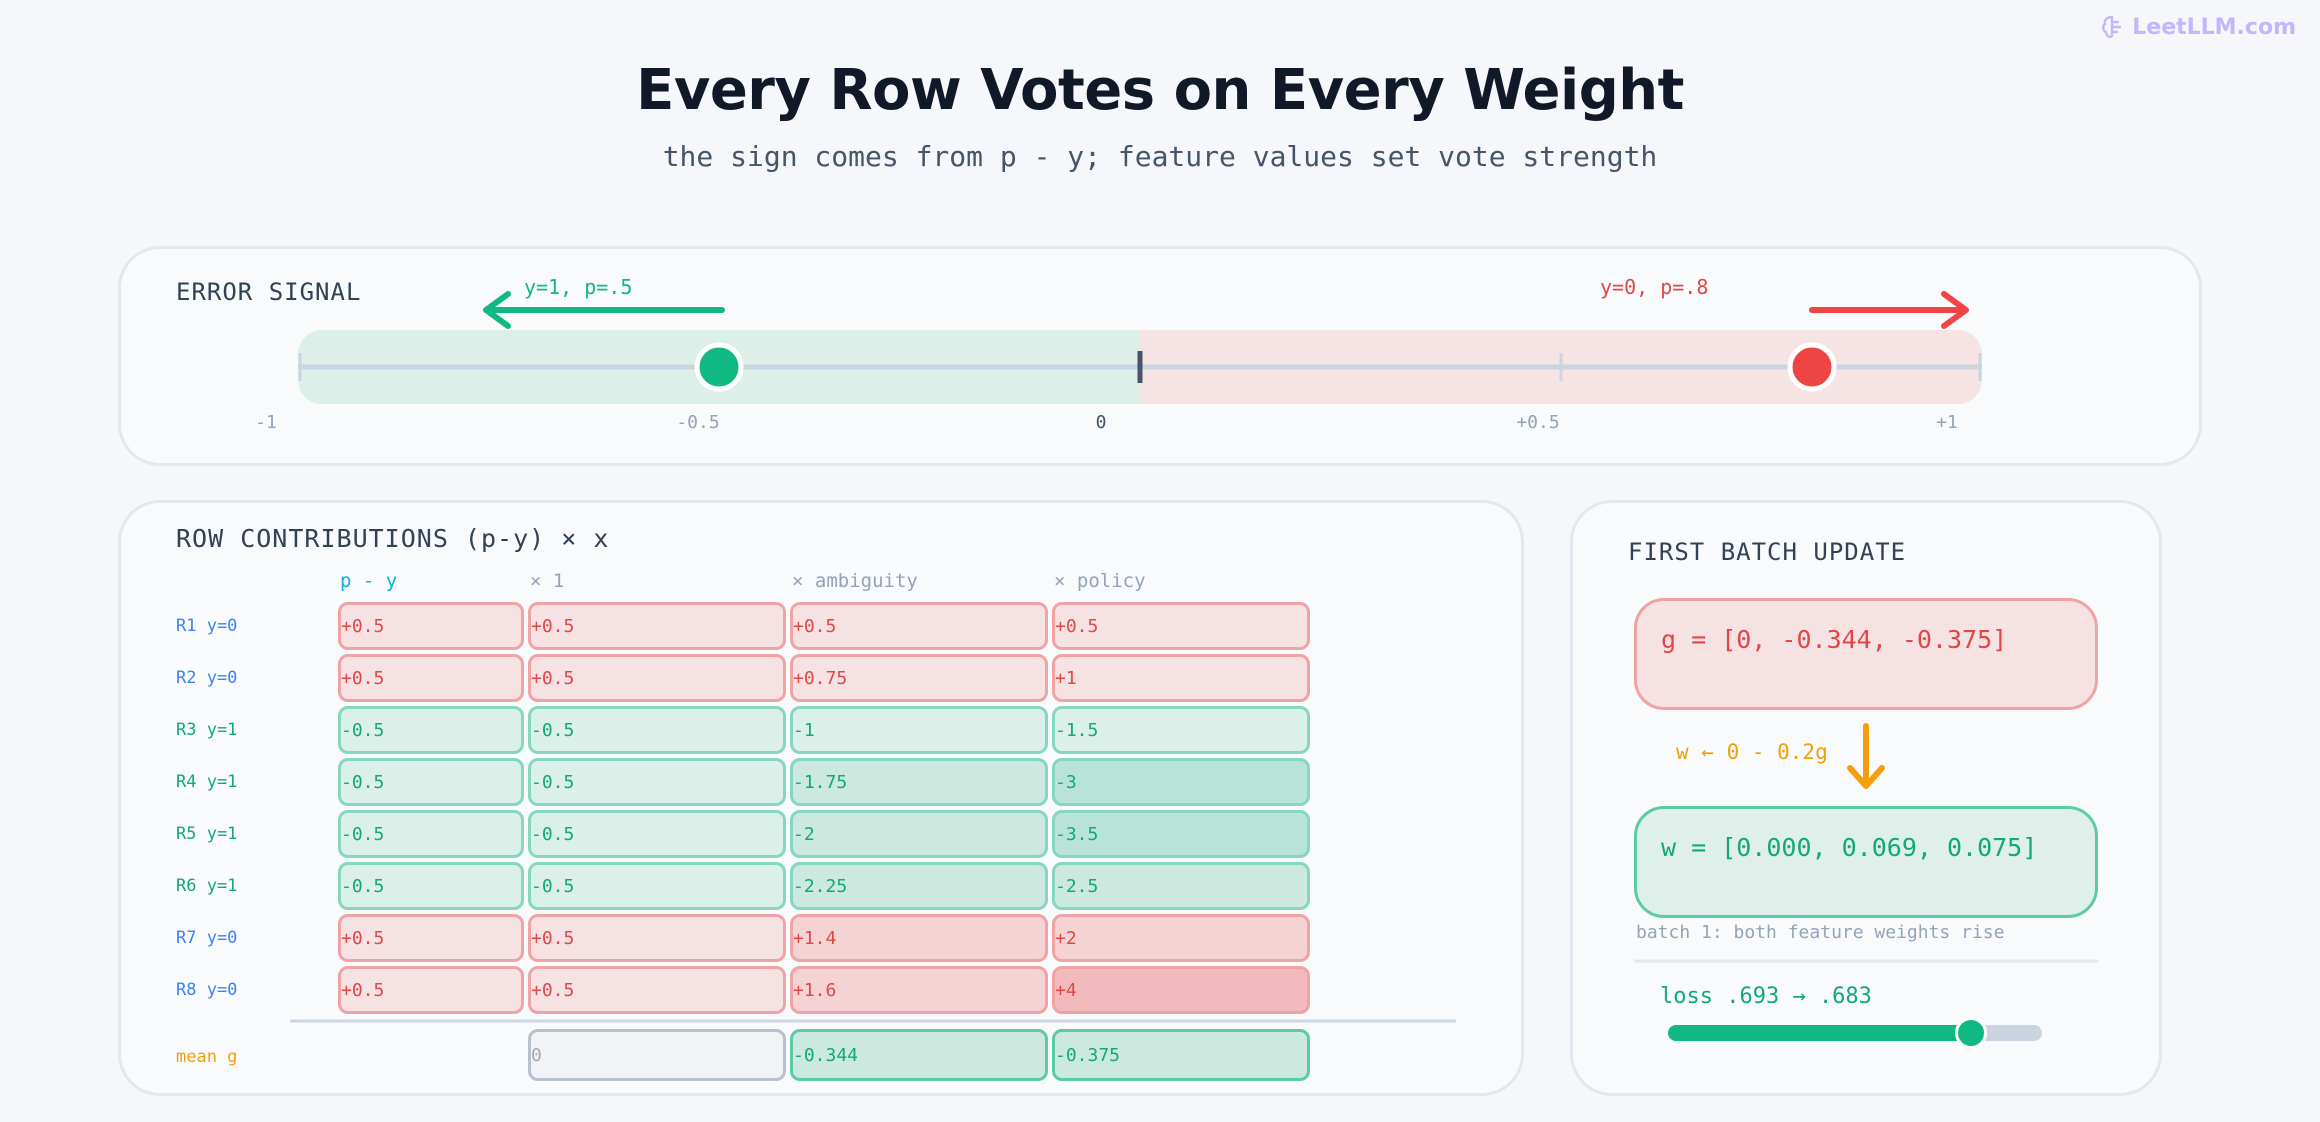 The width and height of the screenshot is (2320, 1122). Describe the element at coordinates (1866, 756) in the screenshot. I see `down-arrow-icon` at that location.